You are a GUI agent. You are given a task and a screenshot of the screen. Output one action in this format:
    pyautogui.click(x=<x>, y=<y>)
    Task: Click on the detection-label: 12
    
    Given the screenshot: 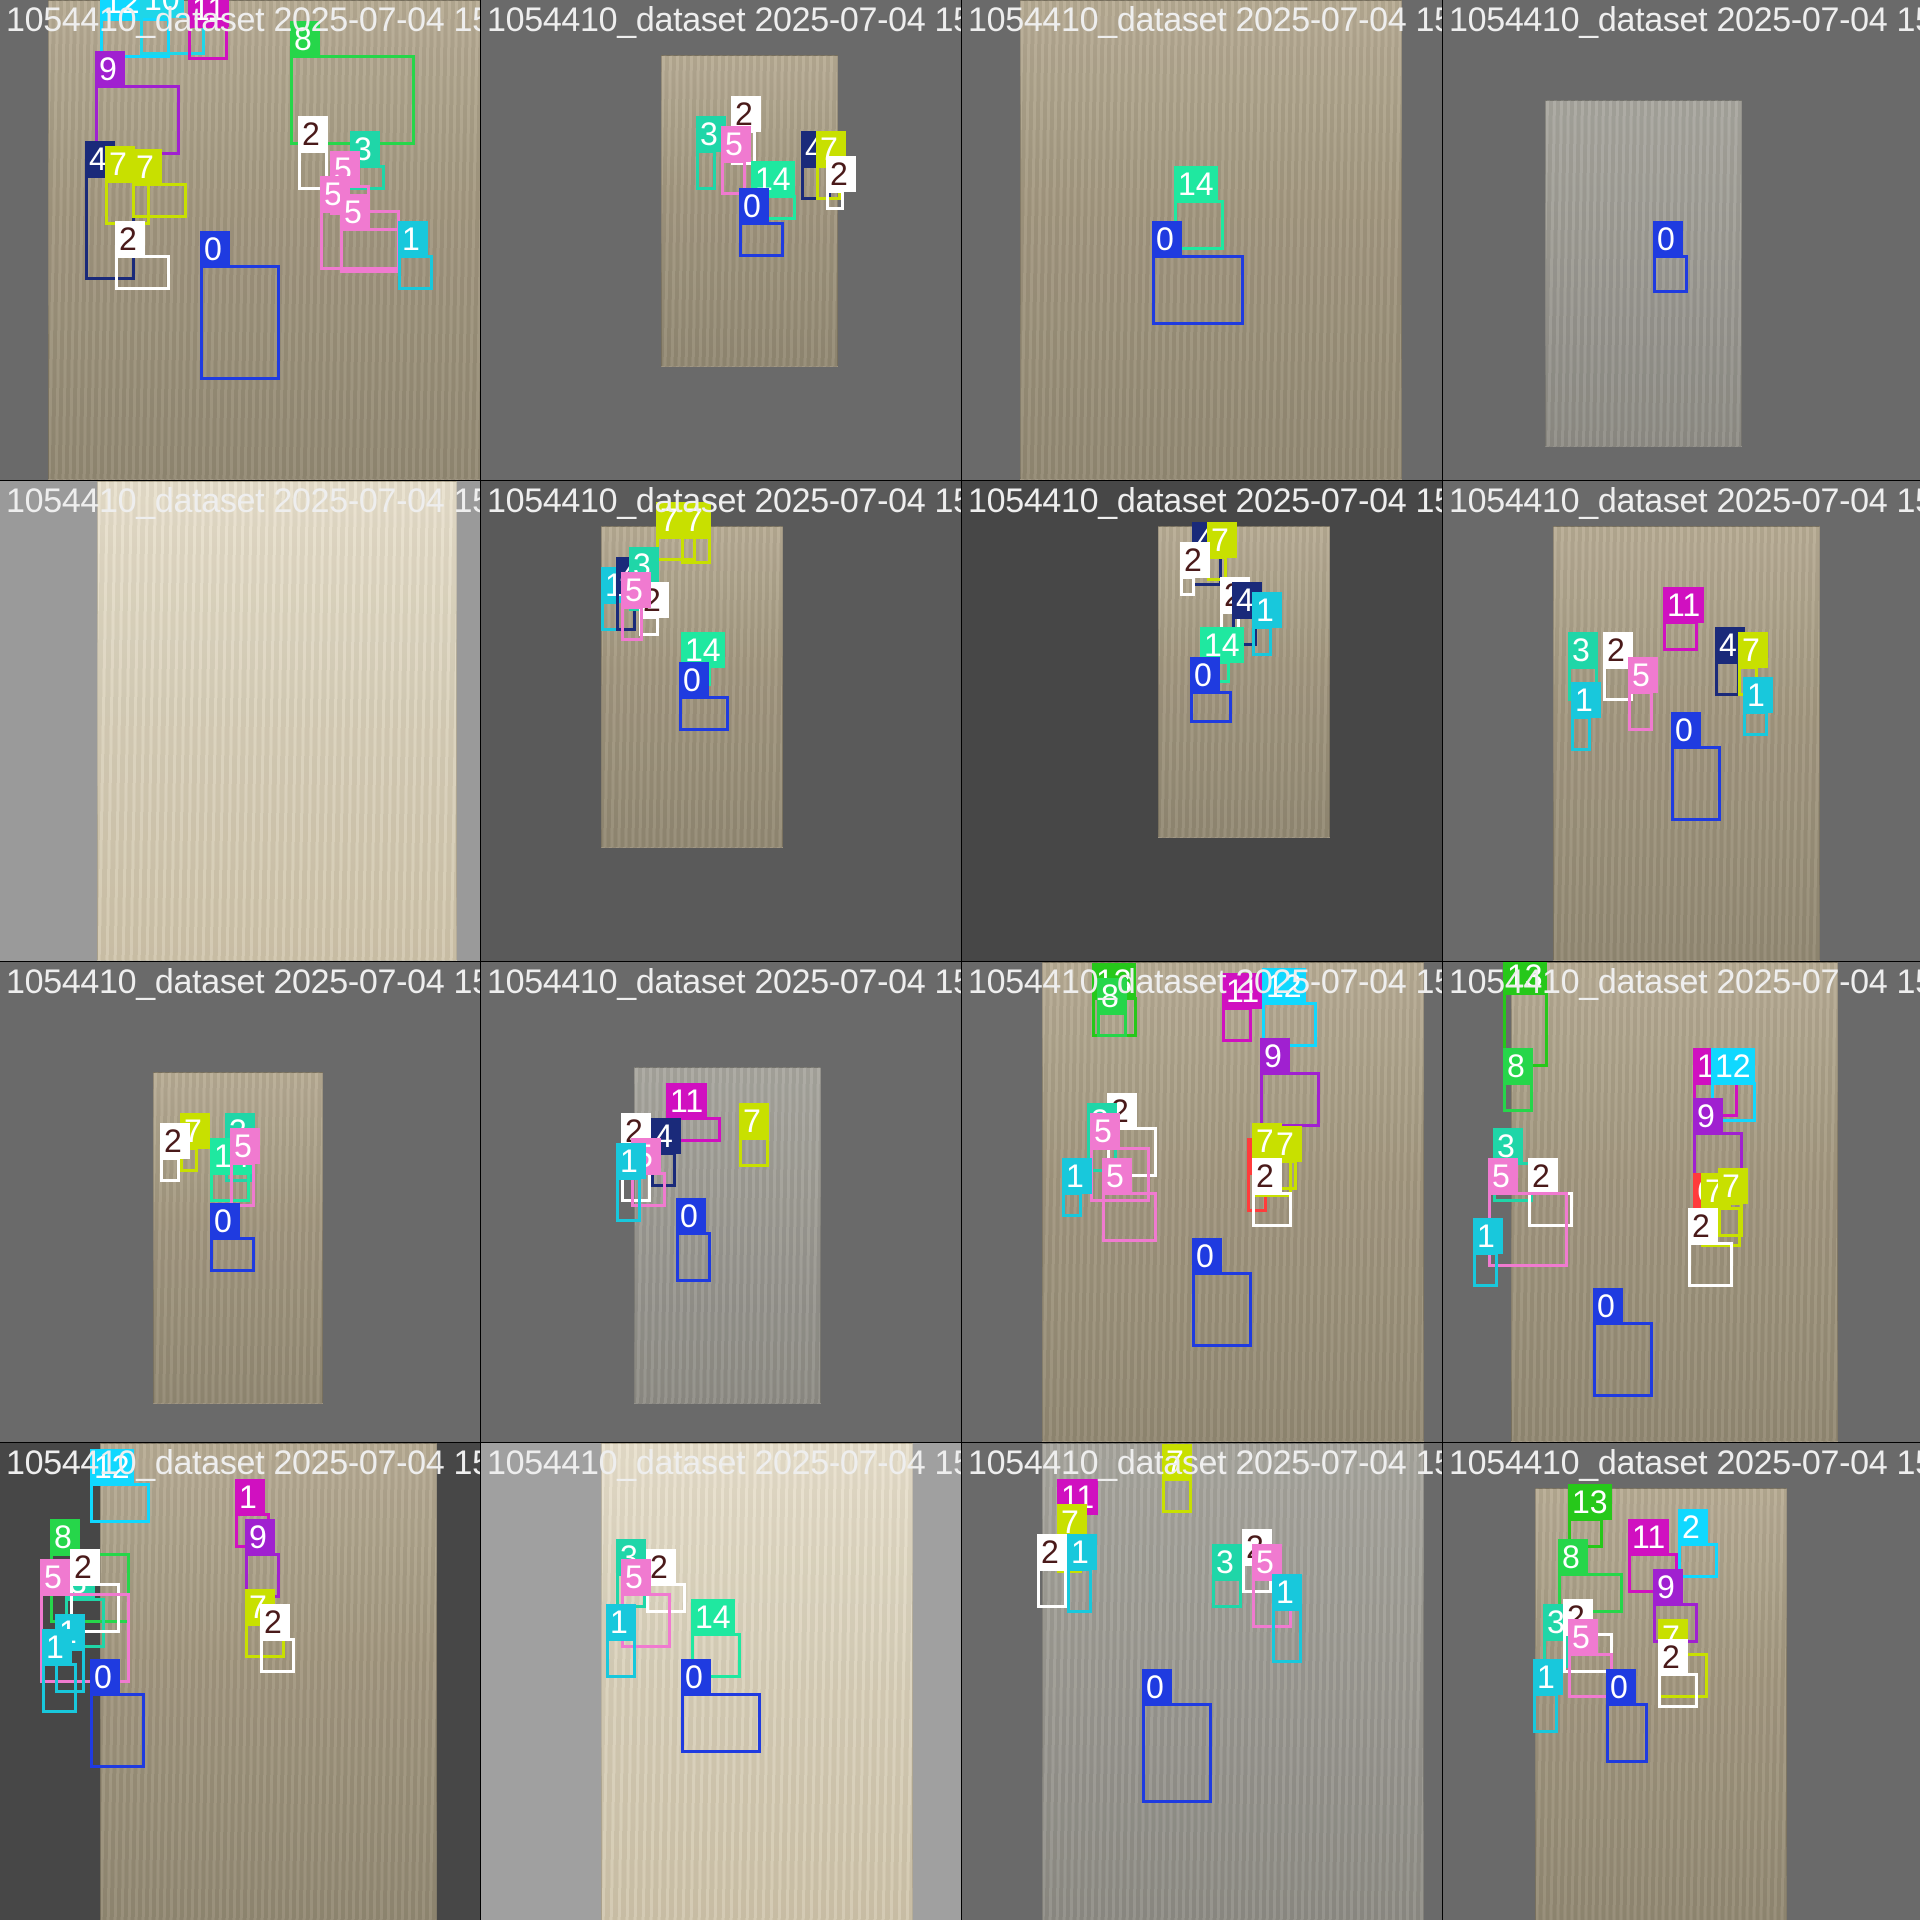 What is the action you would take?
    pyautogui.click(x=112, y=1467)
    